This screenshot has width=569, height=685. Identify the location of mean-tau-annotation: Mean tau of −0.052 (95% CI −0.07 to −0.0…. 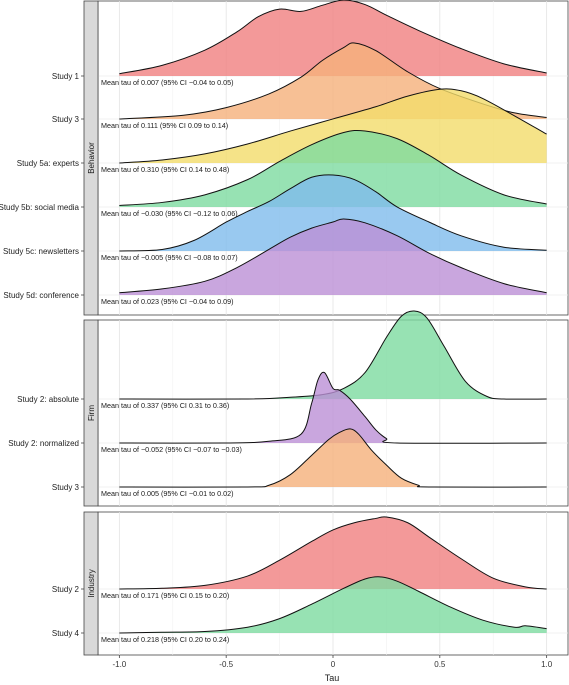
(171, 449).